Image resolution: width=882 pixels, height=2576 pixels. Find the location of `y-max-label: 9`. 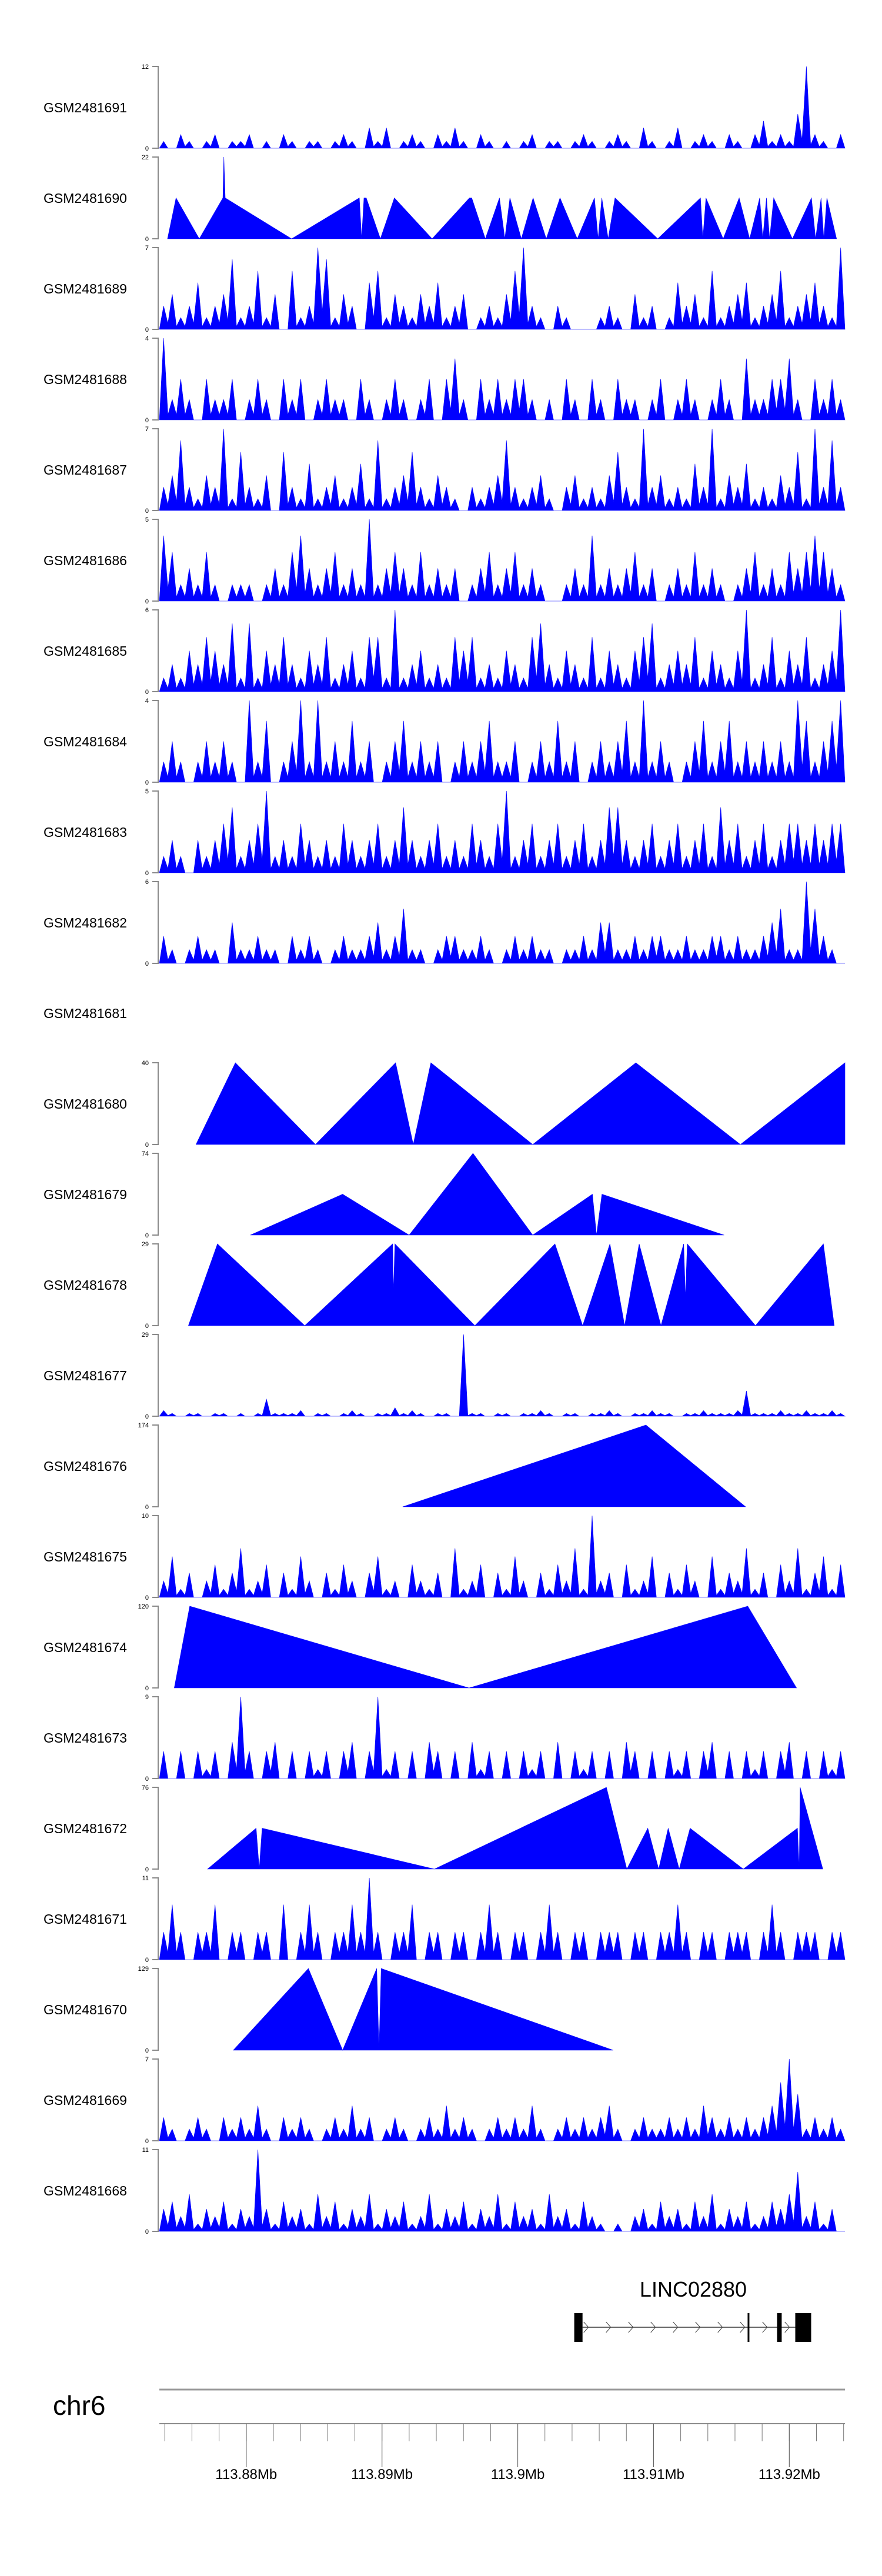

y-max-label: 9 is located at coordinates (147, 1697).